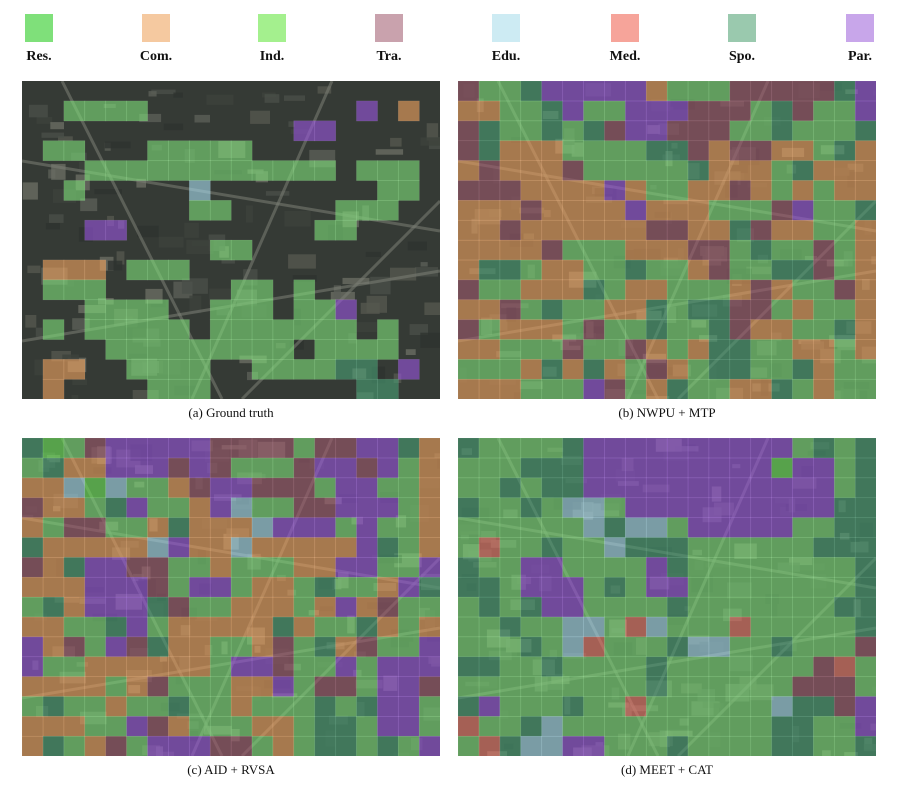 The height and width of the screenshot is (786, 899). Describe the element at coordinates (625, 28) in the screenshot. I see `legend-swatch-med` at that location.